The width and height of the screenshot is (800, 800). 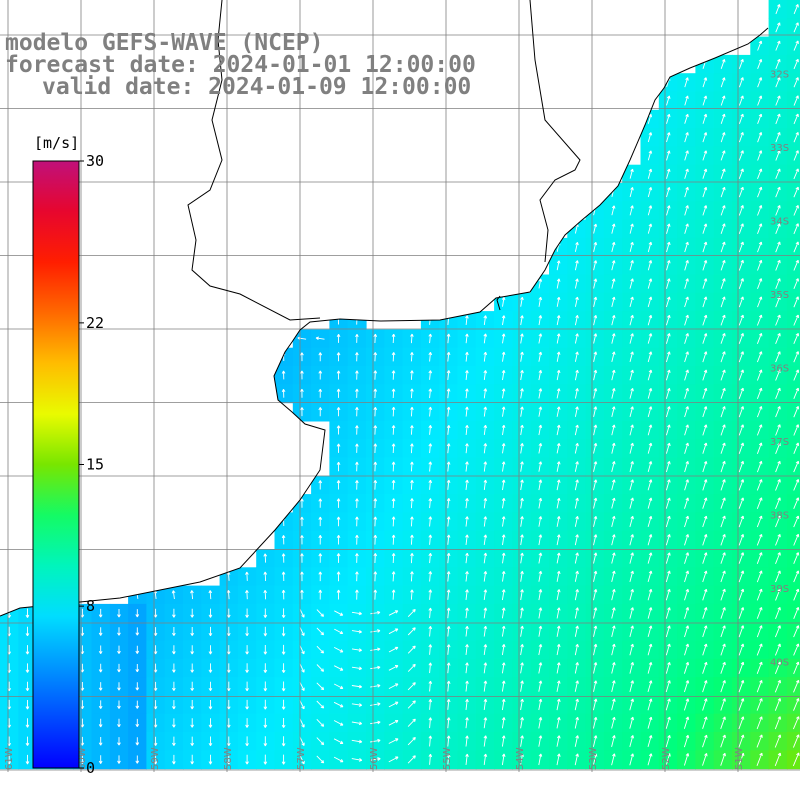 What do you see at coordinates (95, 465) in the screenshot?
I see `colorbar-tick-label: 15` at bounding box center [95, 465].